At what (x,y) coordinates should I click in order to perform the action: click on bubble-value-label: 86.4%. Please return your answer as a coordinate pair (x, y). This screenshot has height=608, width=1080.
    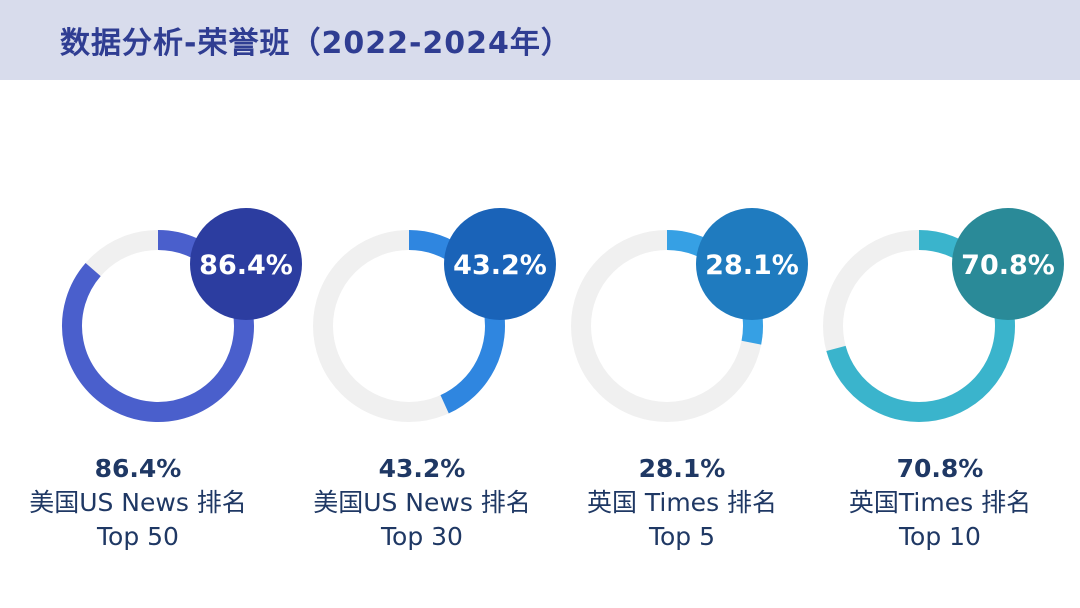
    Looking at the image, I should click on (246, 265).